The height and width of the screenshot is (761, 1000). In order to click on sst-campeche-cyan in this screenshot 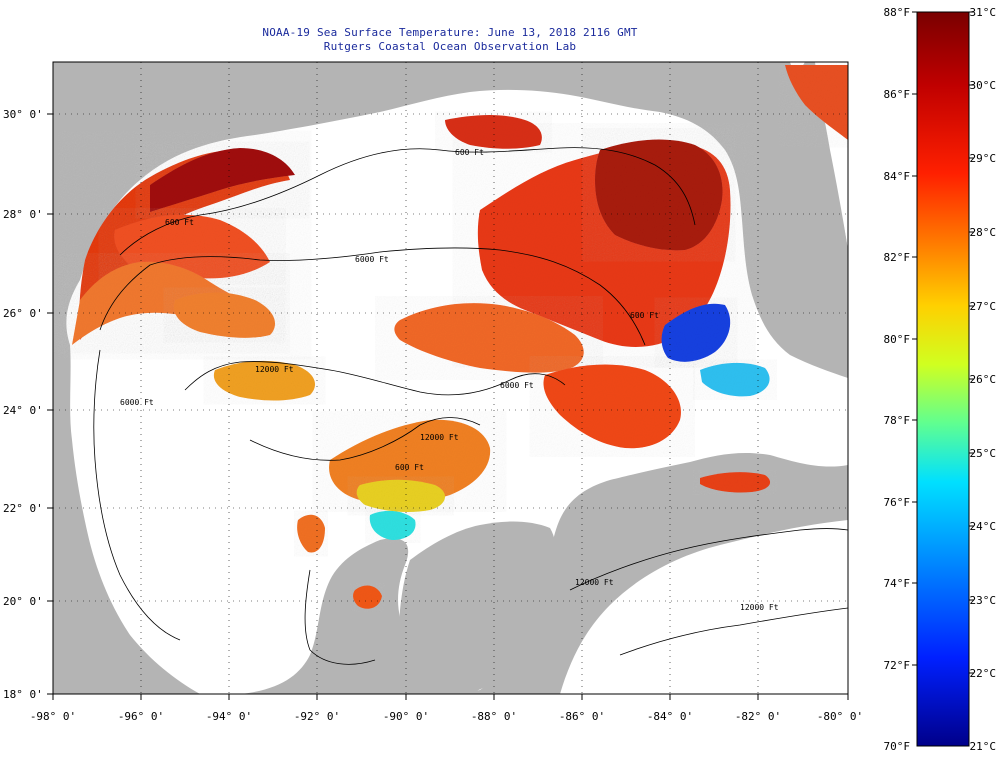, I will do `click(392, 525)`.